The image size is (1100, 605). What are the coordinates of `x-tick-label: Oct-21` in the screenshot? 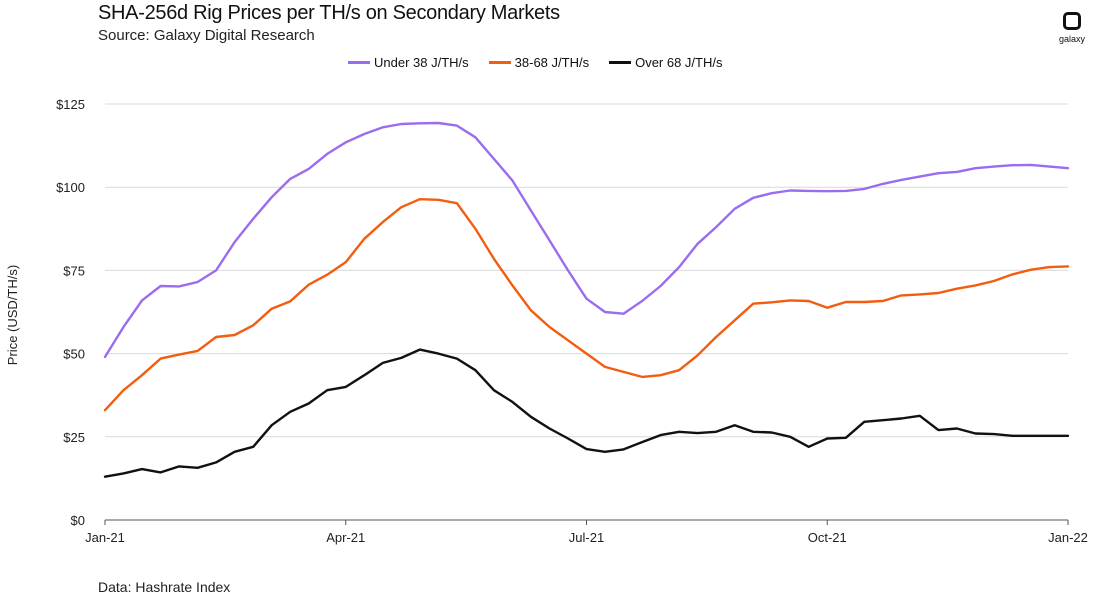 It's located at (827, 537).